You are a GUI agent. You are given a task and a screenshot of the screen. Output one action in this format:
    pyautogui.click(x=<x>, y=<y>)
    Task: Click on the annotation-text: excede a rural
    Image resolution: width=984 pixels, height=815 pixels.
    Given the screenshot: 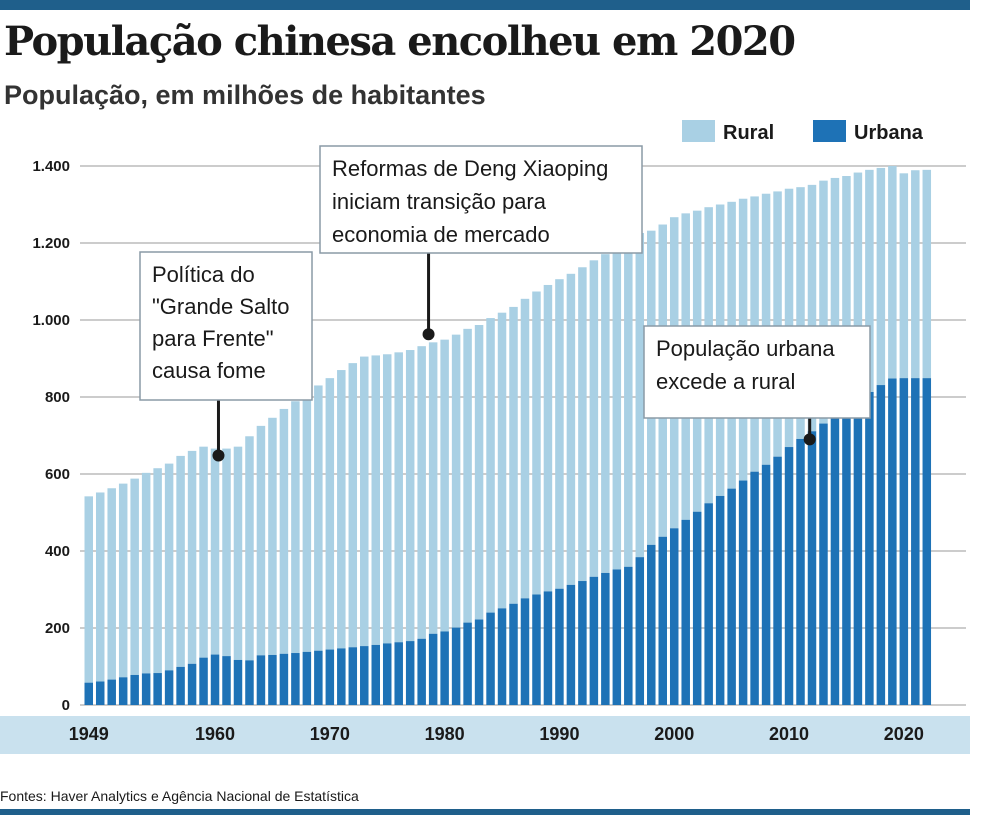 What is the action you would take?
    pyautogui.click(x=725, y=381)
    